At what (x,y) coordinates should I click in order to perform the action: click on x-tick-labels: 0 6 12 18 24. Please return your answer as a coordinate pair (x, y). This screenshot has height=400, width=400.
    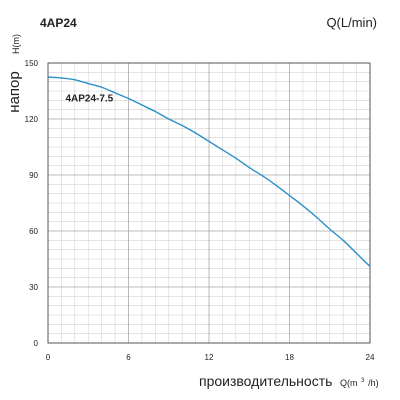
    Looking at the image, I should click on (210, 357).